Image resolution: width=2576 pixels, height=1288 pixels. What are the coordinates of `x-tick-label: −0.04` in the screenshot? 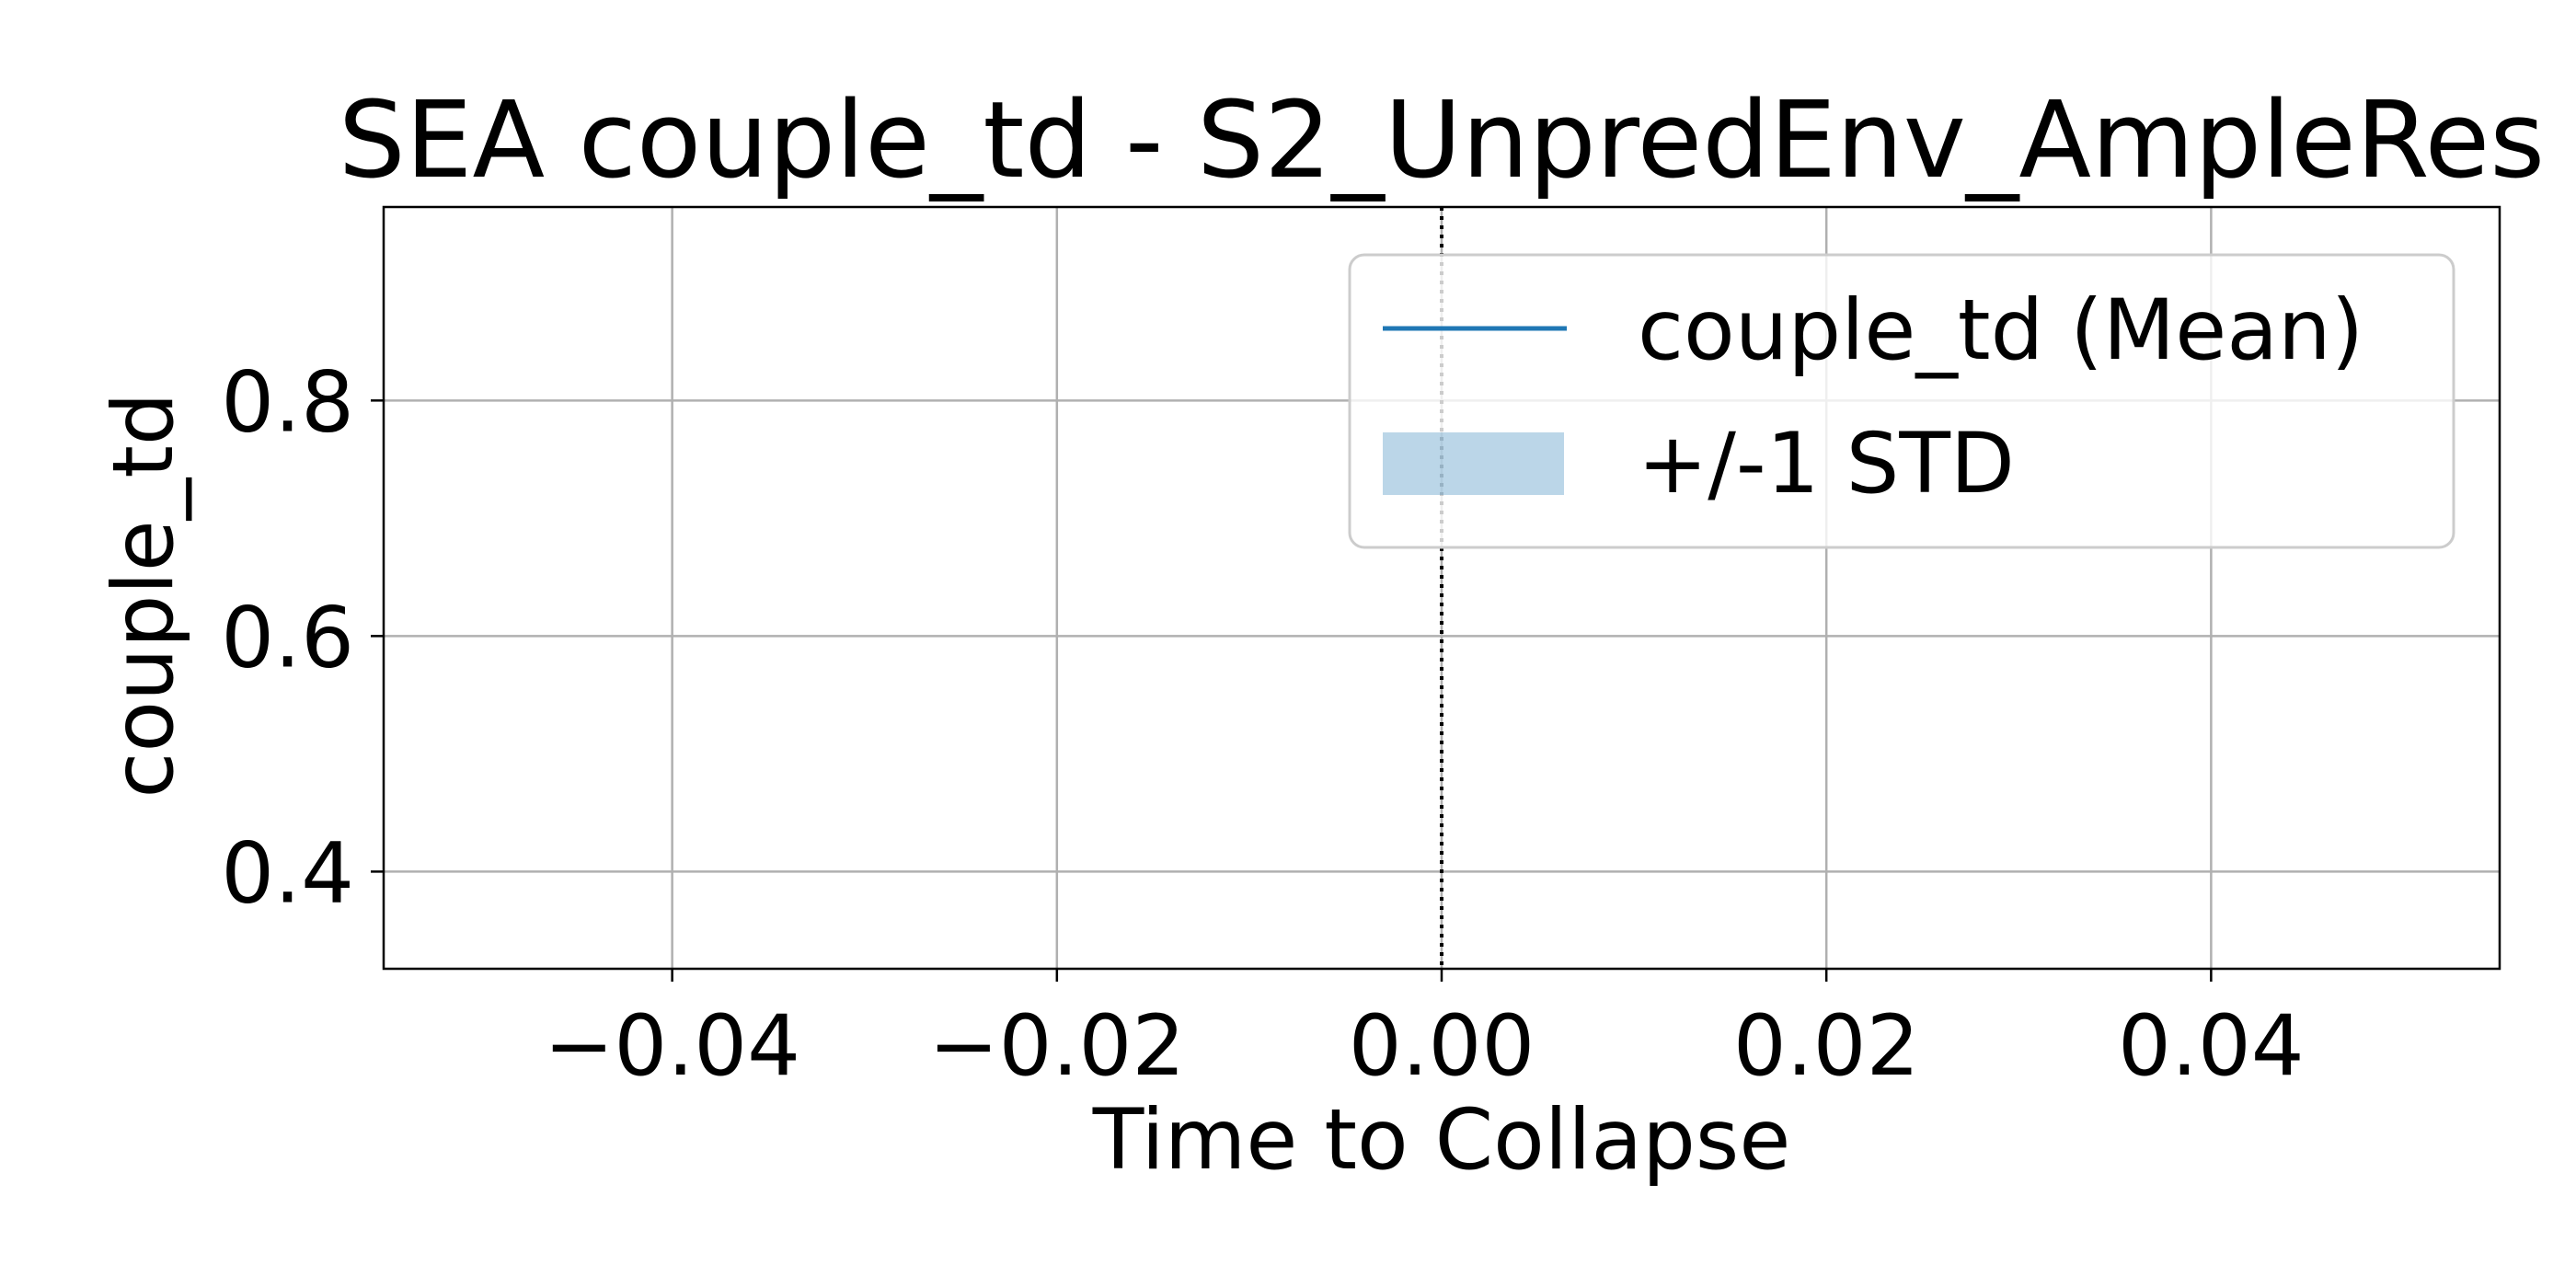 It's located at (672, 1046).